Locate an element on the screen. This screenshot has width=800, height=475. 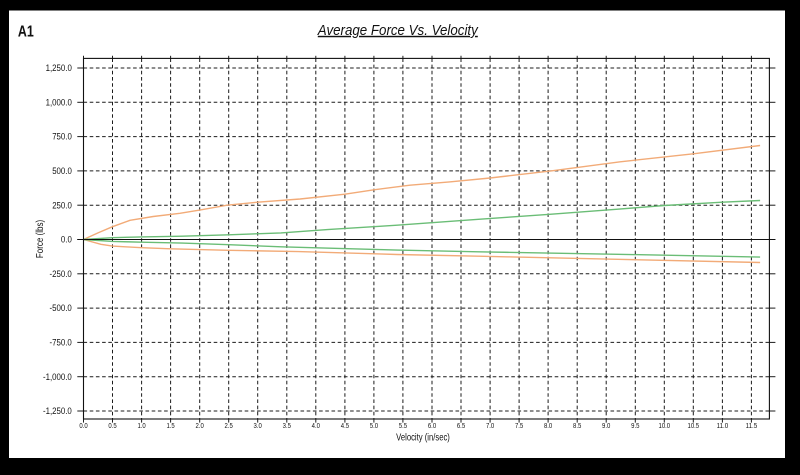
svg-text: 4.0 is located at coordinates (316, 426).